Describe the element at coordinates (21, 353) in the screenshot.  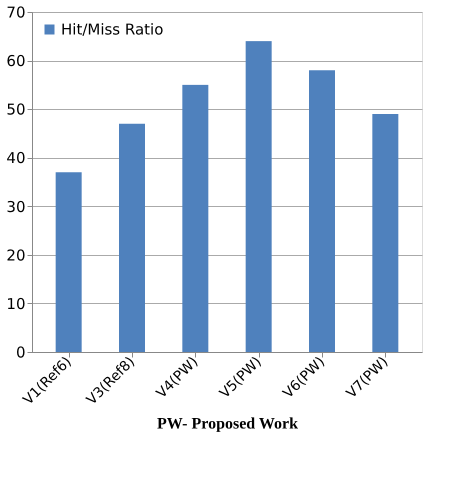
I see `y-tick-label: 0` at that location.